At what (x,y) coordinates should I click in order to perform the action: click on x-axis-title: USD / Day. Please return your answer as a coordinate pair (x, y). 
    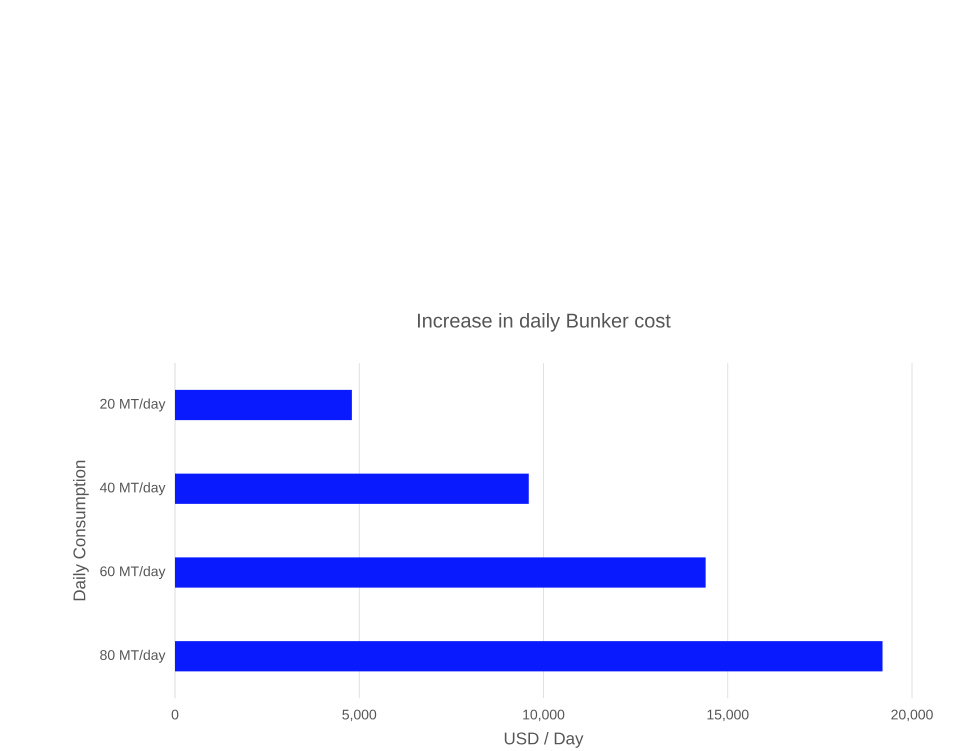
    Looking at the image, I should click on (544, 740).